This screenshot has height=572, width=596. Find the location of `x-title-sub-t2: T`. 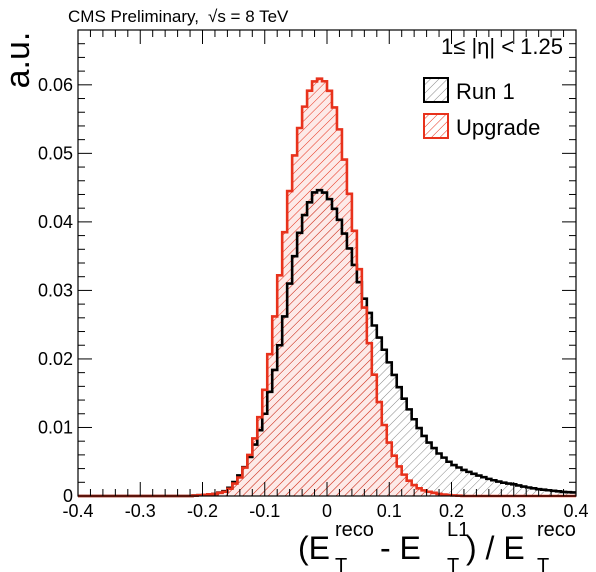

x-title-sub-t2: T is located at coordinates (453, 563).